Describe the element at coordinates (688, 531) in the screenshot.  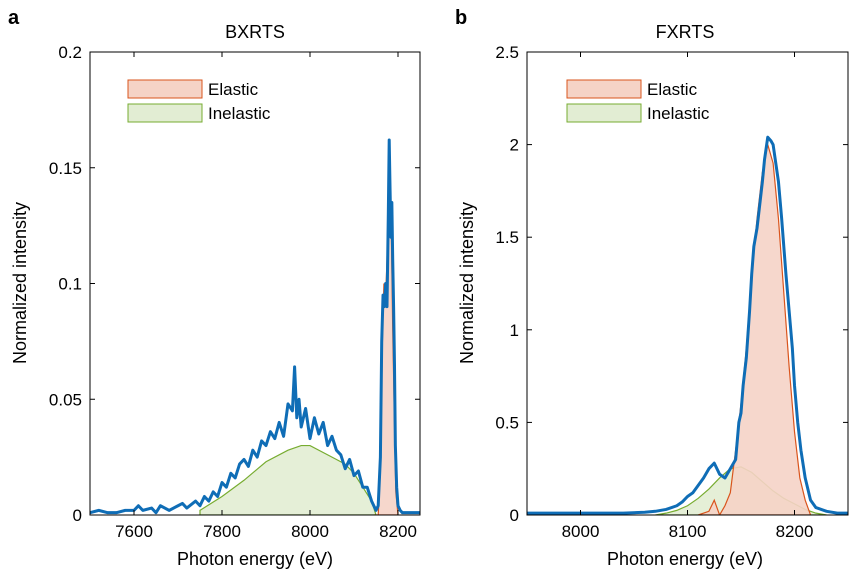
I see `x-tick-label: 8100` at that location.